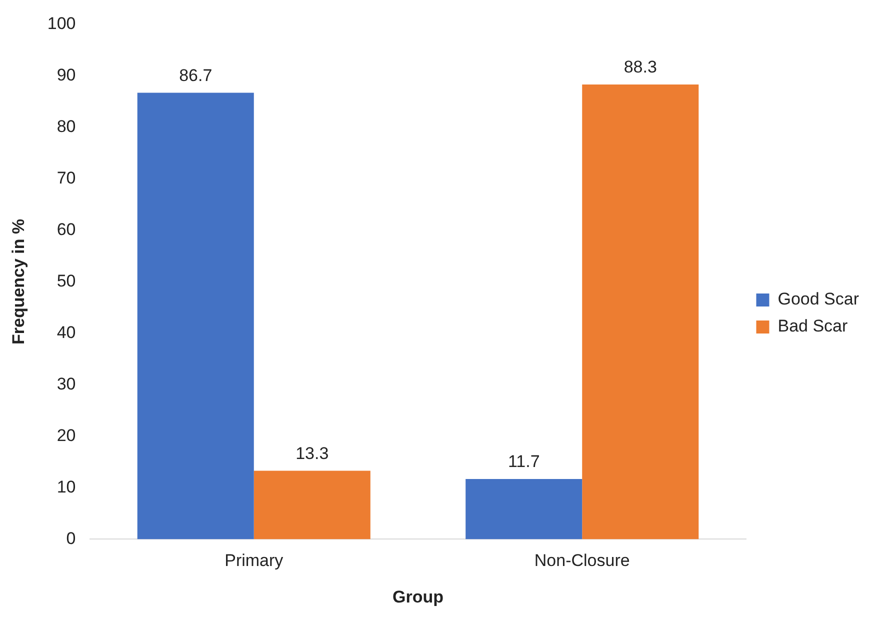  Describe the element at coordinates (195, 75) in the screenshot. I see `data-label: 86.7` at that location.